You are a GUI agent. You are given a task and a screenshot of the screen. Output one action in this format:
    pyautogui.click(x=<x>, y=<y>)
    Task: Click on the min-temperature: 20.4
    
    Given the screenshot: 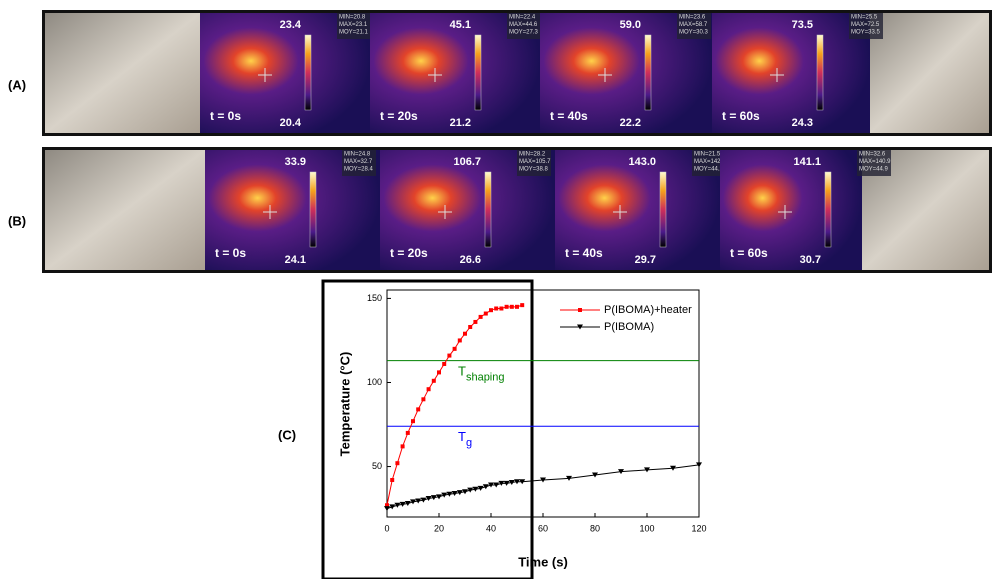 What is the action you would take?
    pyautogui.click(x=291, y=123)
    